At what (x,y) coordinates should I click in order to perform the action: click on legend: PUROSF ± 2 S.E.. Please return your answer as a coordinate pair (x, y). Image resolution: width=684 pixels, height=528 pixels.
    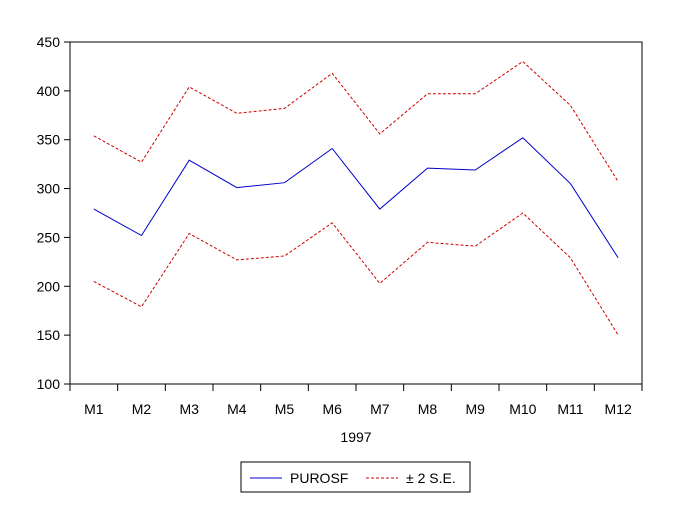
    Looking at the image, I should click on (355, 477).